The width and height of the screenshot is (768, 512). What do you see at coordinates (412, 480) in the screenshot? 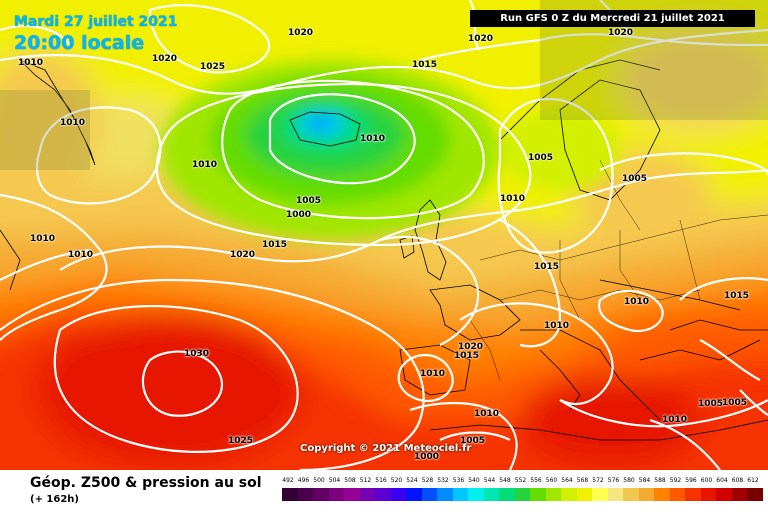
I see `legend-value: 524` at bounding box center [412, 480].